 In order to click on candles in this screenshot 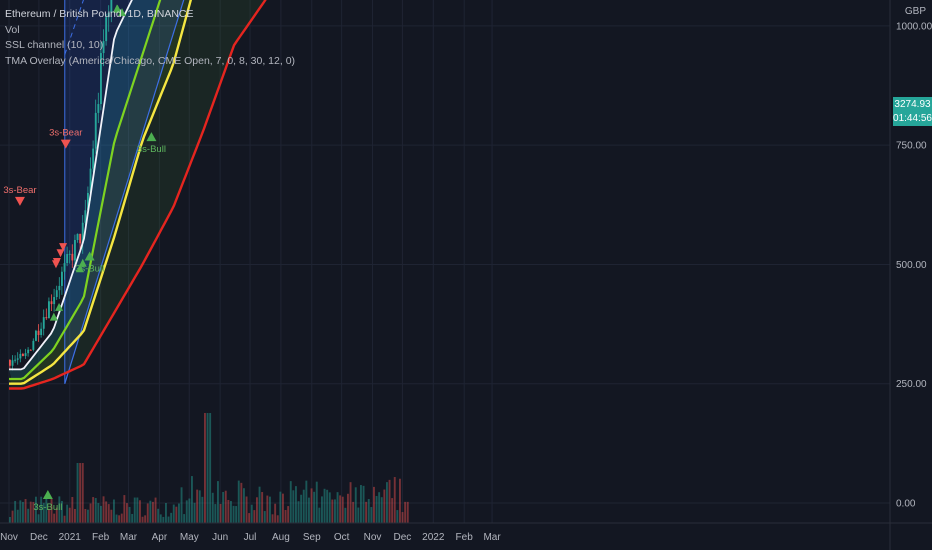, I will do `click(61, 185)`.